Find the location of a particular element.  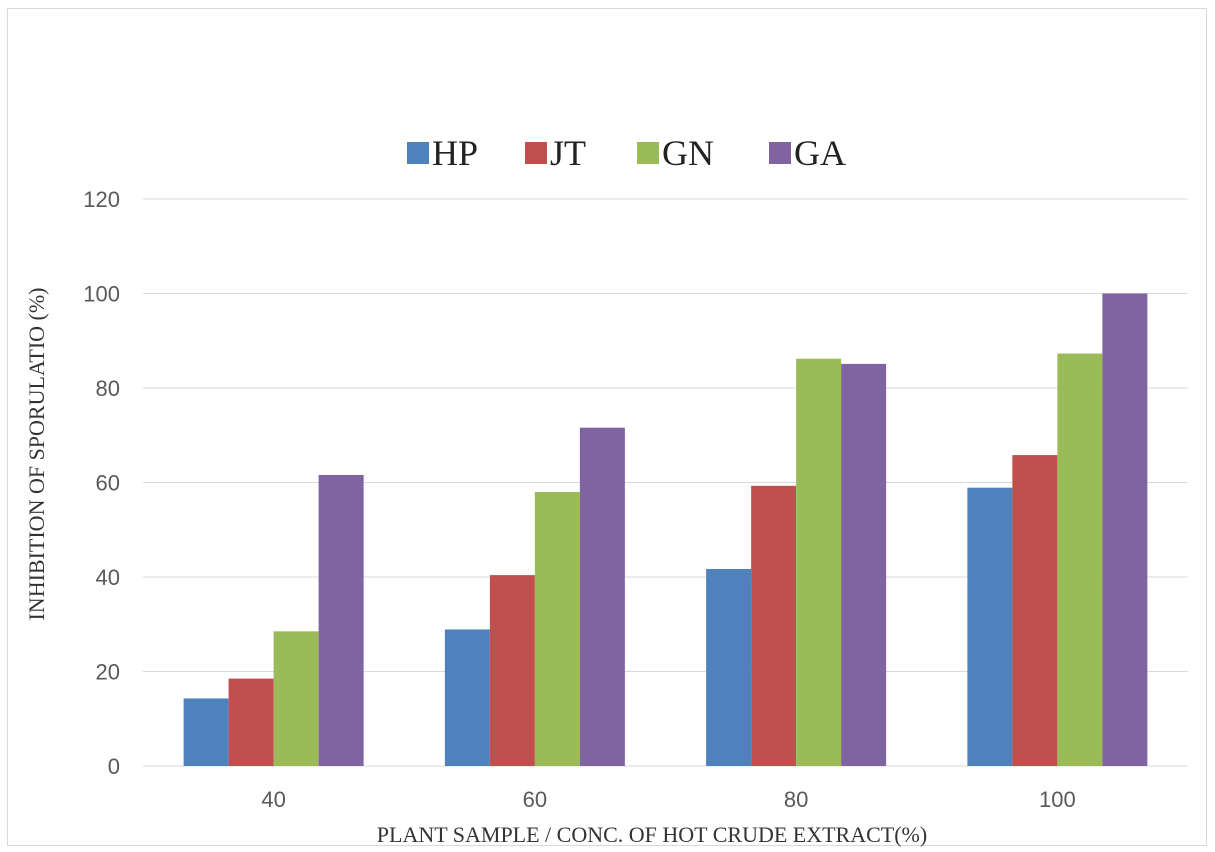

legend-label-hp: HP is located at coordinates (455, 153).